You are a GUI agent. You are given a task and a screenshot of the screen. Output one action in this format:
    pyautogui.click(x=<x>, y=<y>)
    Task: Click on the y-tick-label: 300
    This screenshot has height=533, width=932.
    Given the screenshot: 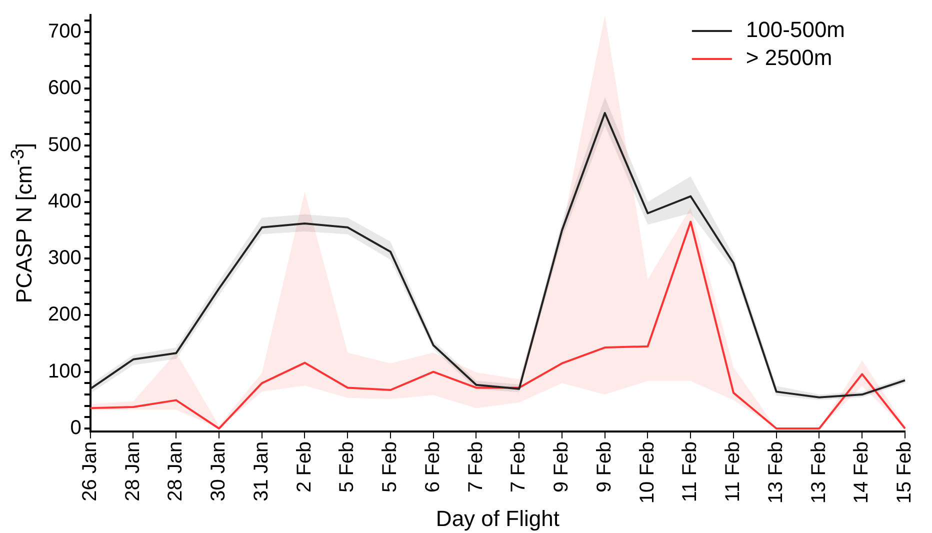 What is the action you would take?
    pyautogui.click(x=65, y=258)
    